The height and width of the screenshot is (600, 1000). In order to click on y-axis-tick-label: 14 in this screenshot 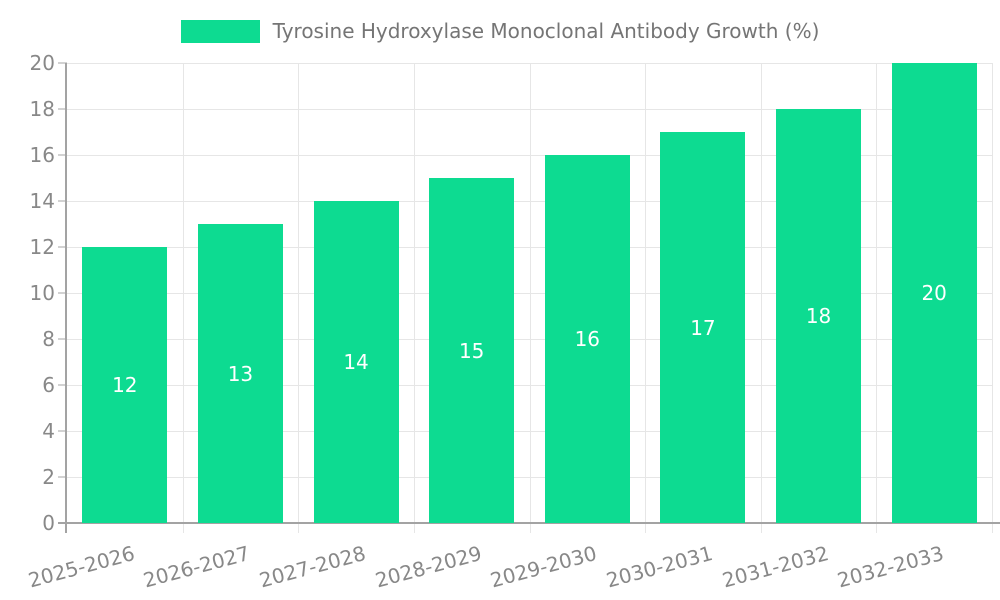, I will do `click(42, 201)`.